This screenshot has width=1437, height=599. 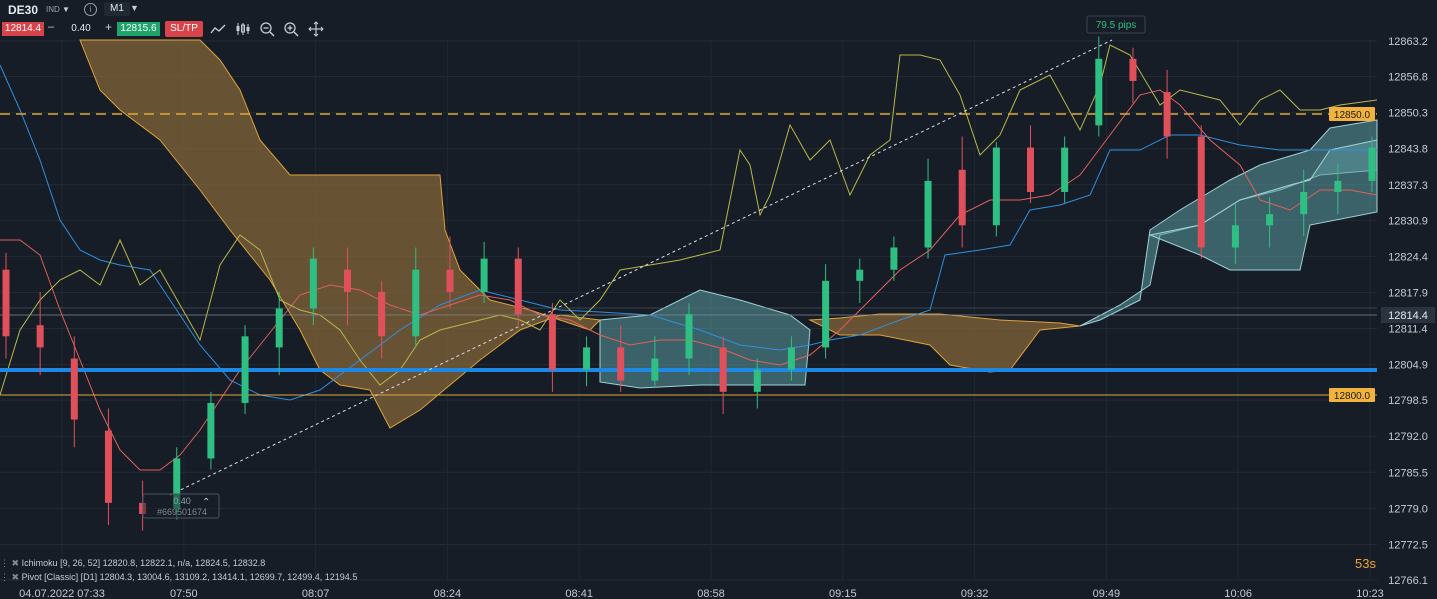 I want to click on candles-icon, so click(x=243, y=29).